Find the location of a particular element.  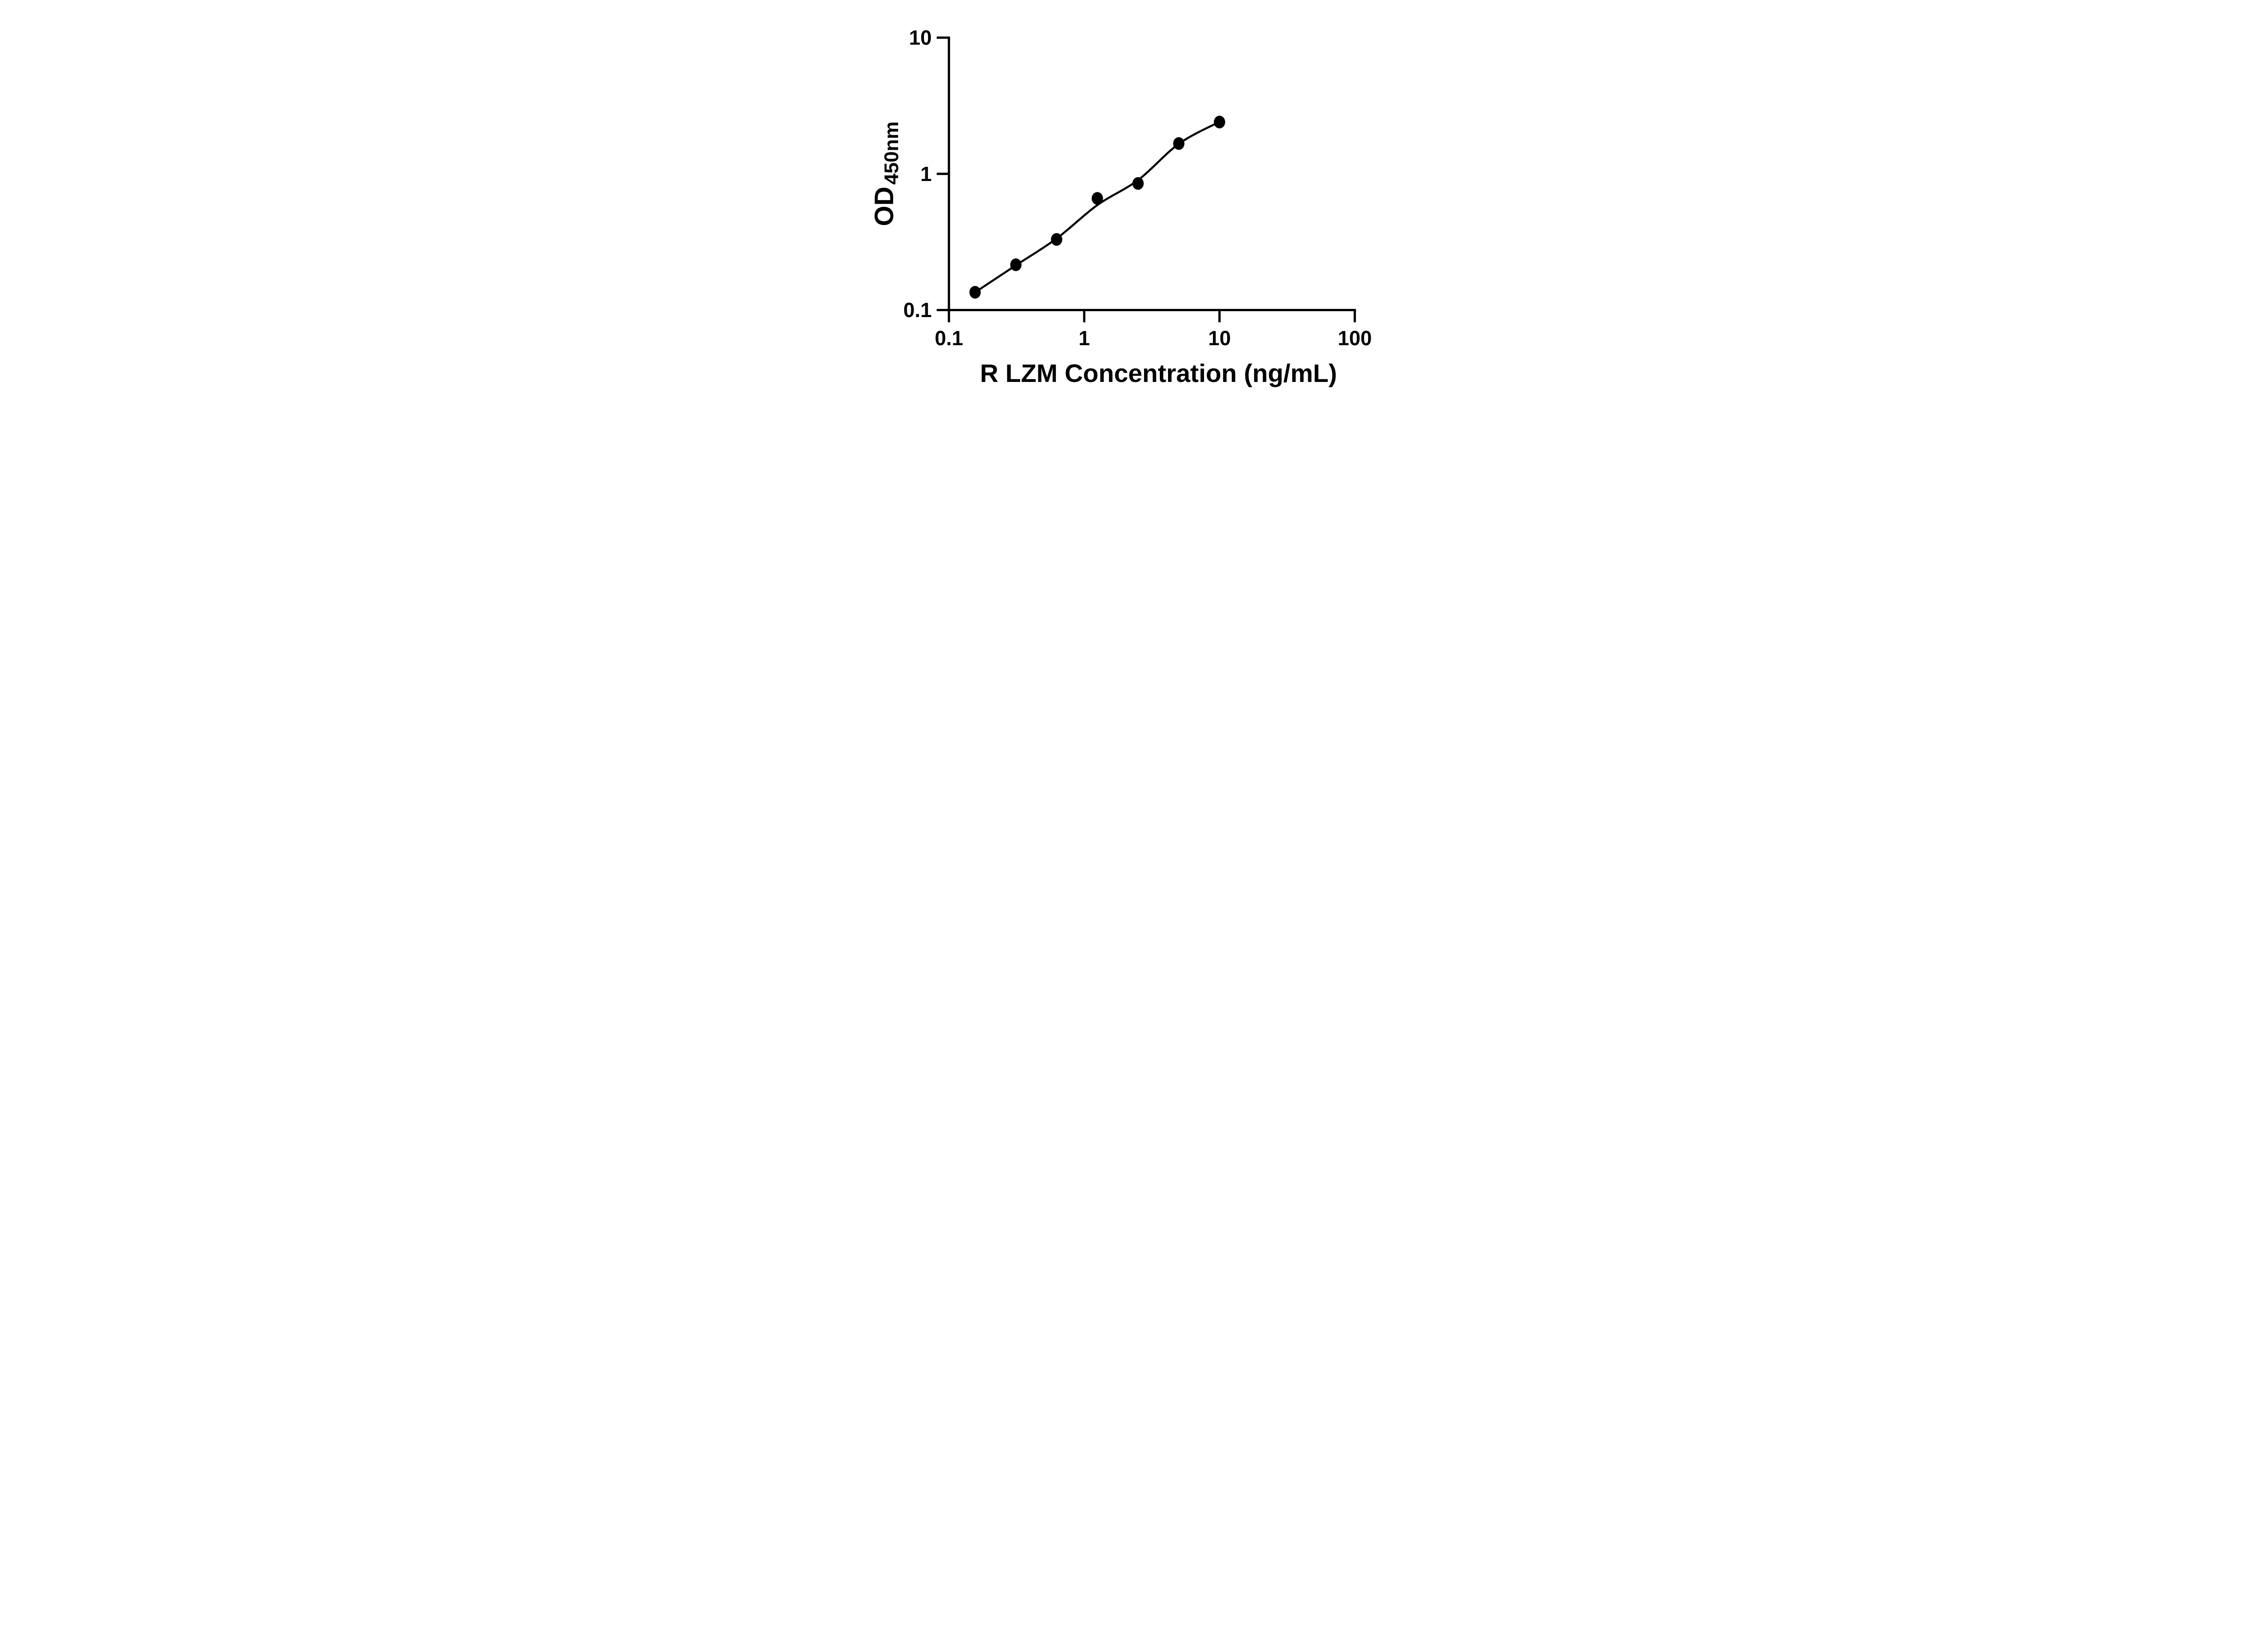

data-point-2.5 is located at coordinates (1138, 183).